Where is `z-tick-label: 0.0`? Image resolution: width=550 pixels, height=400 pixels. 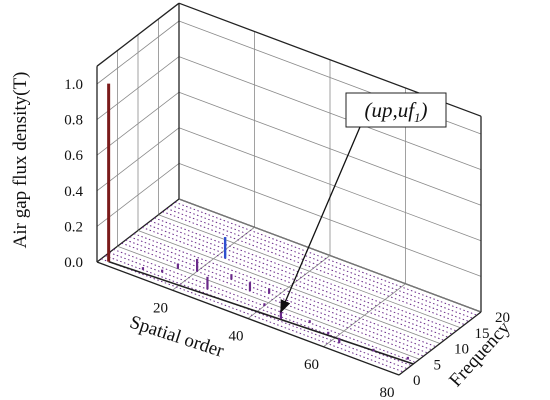 z-tick-label: 0.0 is located at coordinates (73, 263).